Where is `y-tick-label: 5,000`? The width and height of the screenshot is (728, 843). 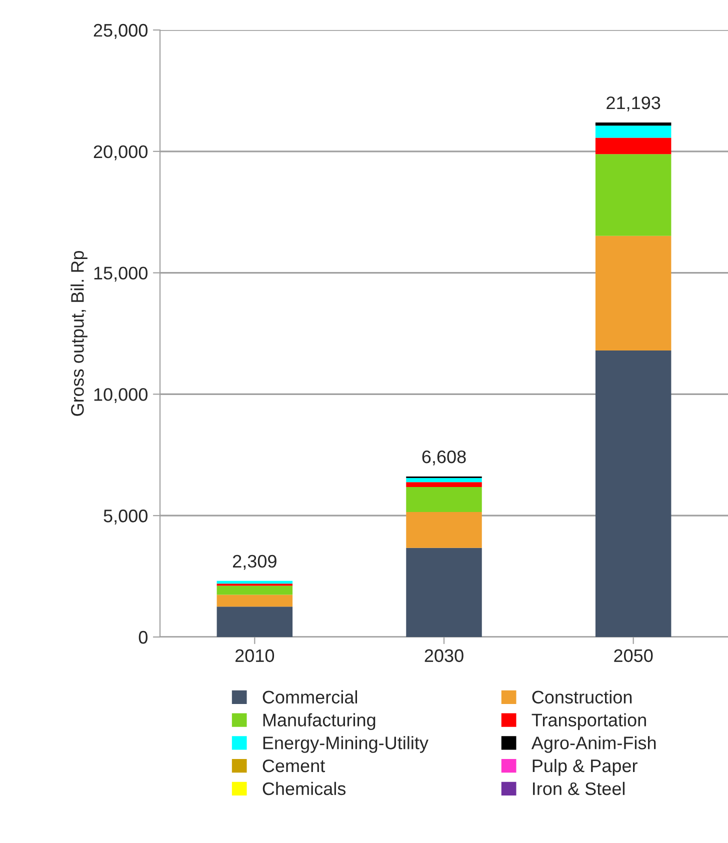 y-tick-label: 5,000 is located at coordinates (126, 517).